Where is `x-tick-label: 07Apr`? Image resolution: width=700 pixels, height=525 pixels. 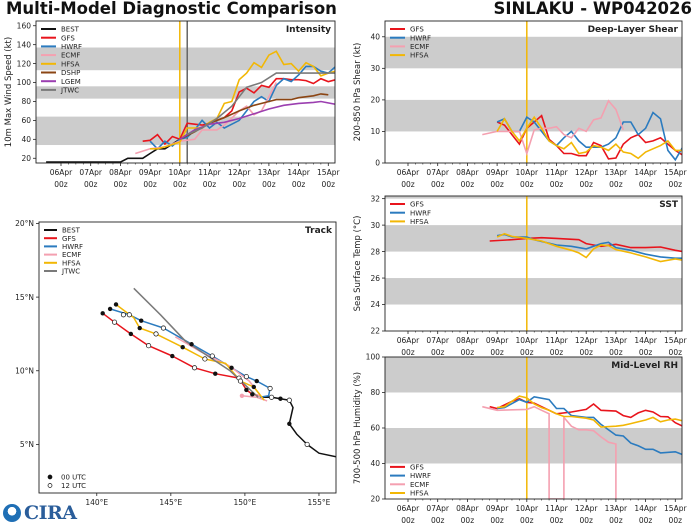
x-tick-label: 07Apr is located at coordinates (437, 172).